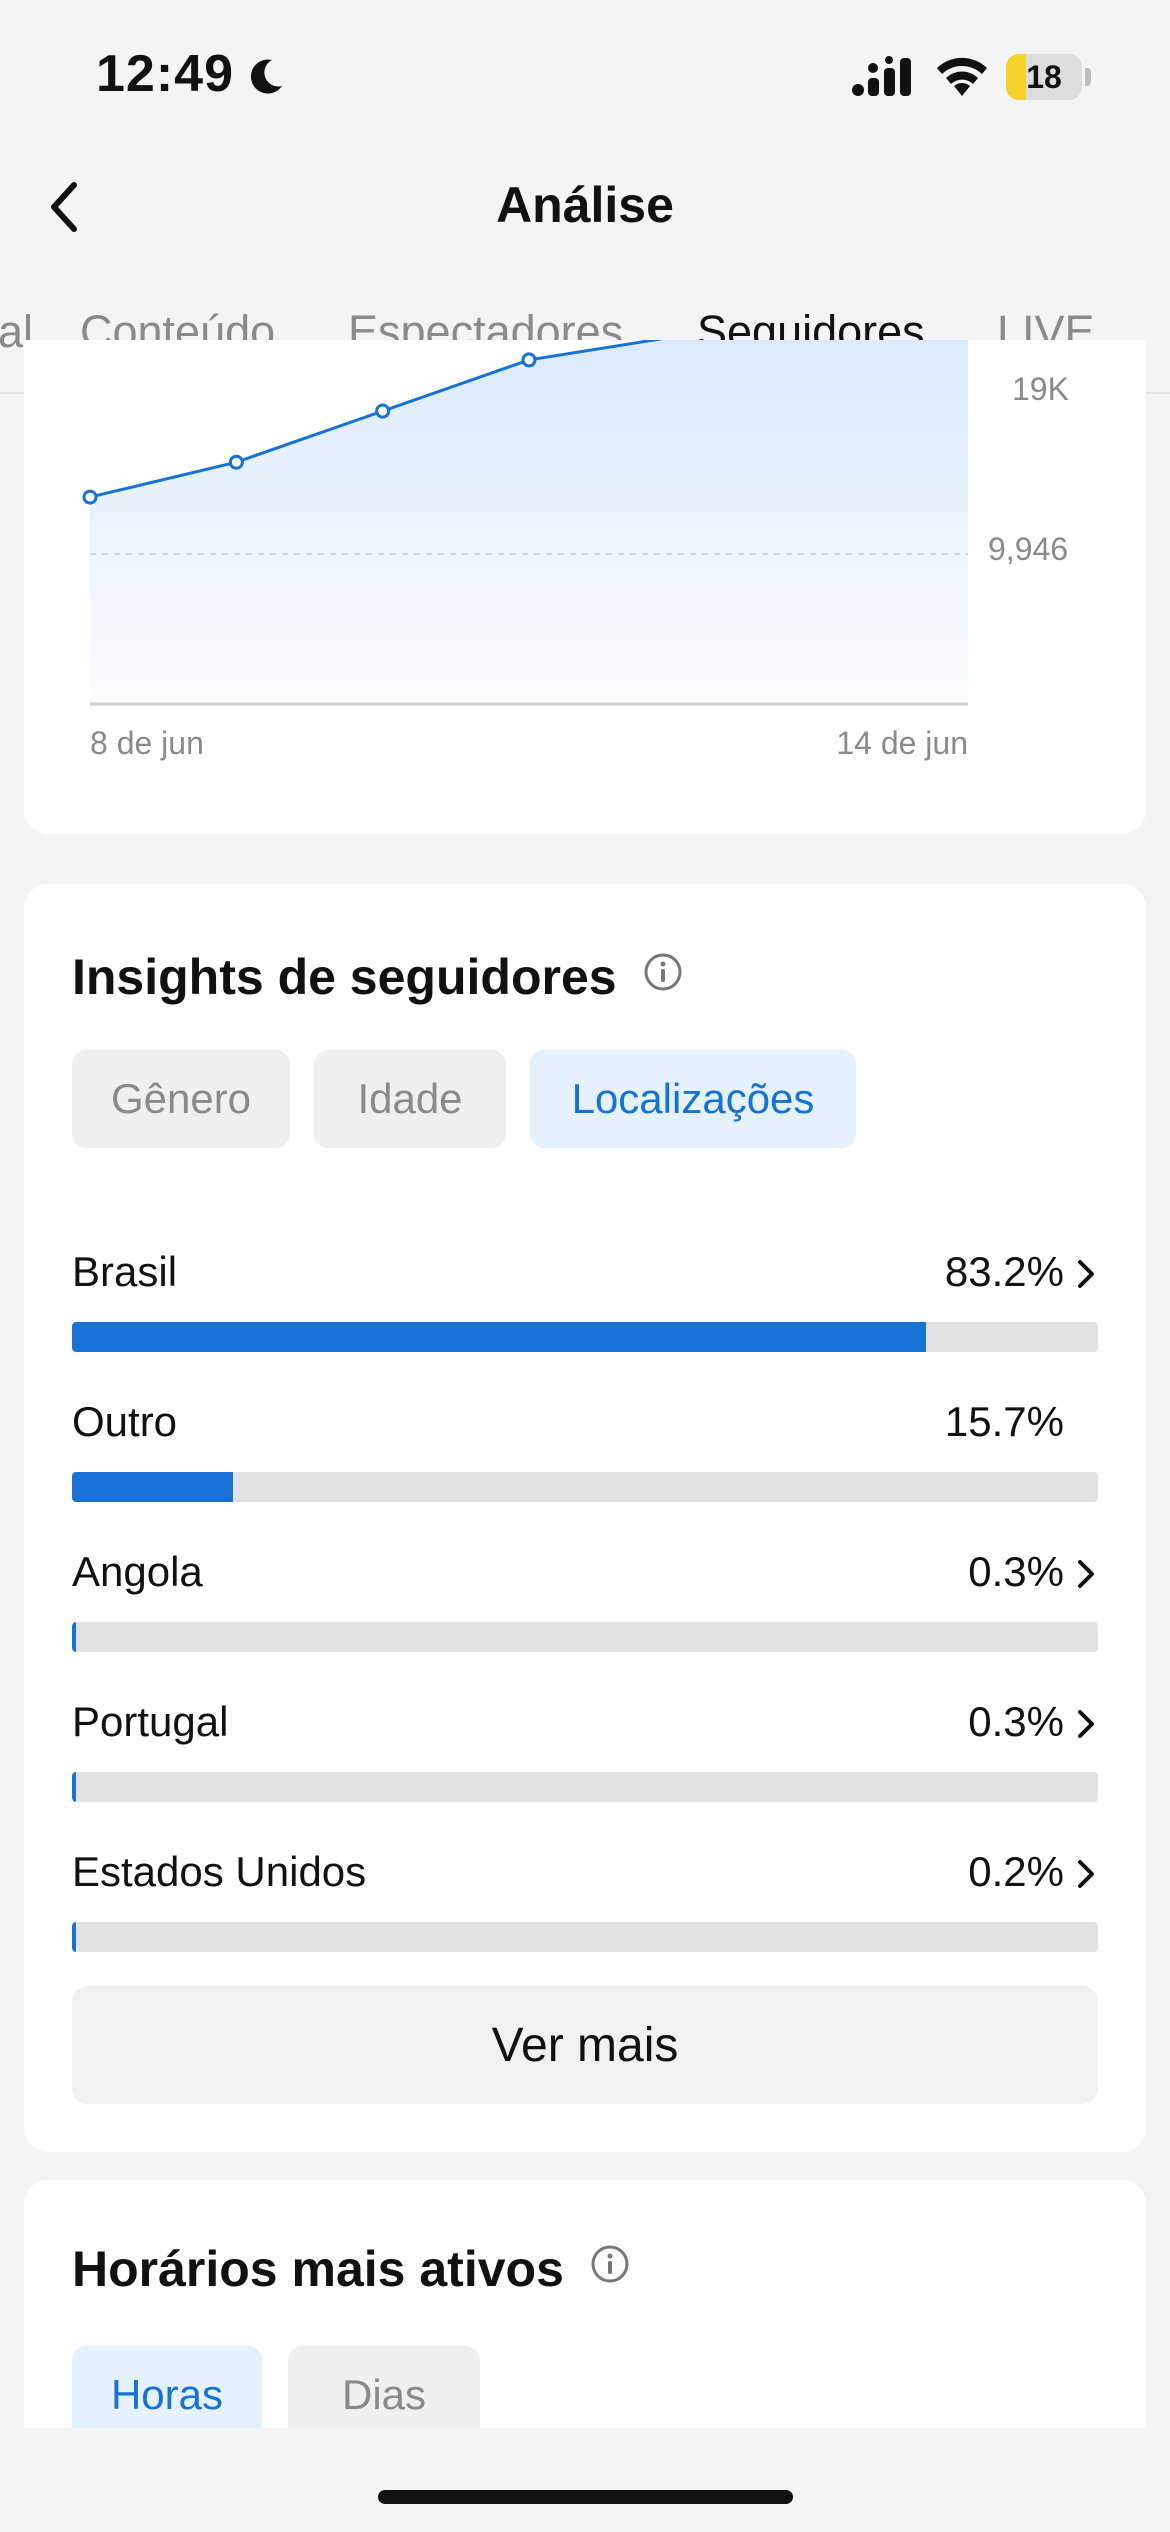 This screenshot has height=2532, width=1170. Describe the element at coordinates (902, 743) in the screenshot. I see `x-tick-label-end: 14 de jun` at that location.